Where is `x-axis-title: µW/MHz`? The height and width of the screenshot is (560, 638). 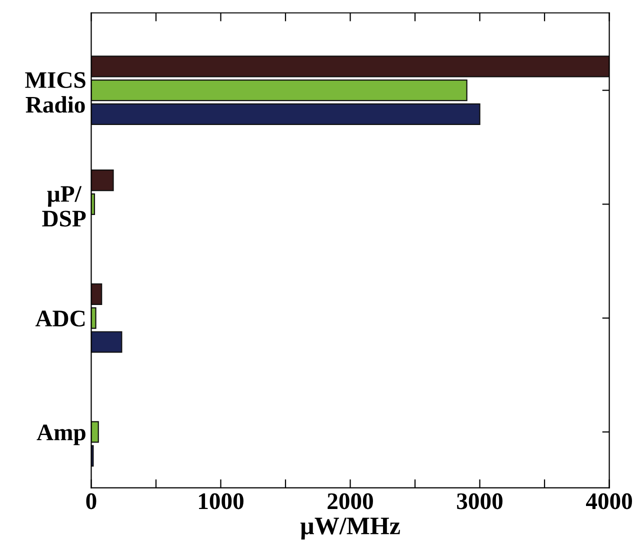
x-axis-title: µW/MHz is located at coordinates (350, 529).